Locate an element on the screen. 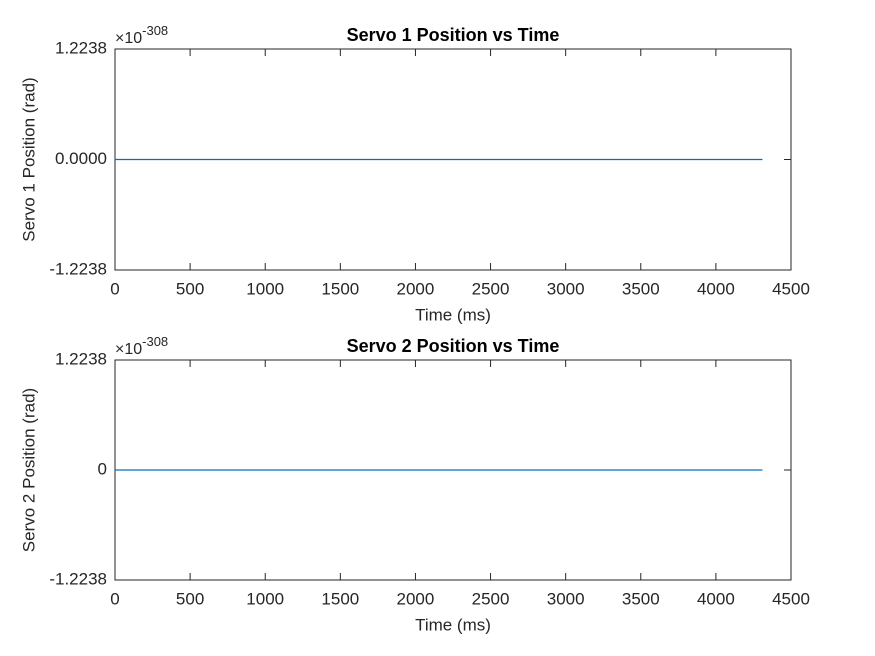 The height and width of the screenshot is (656, 875). y-tick-label: 0 is located at coordinates (102, 468).